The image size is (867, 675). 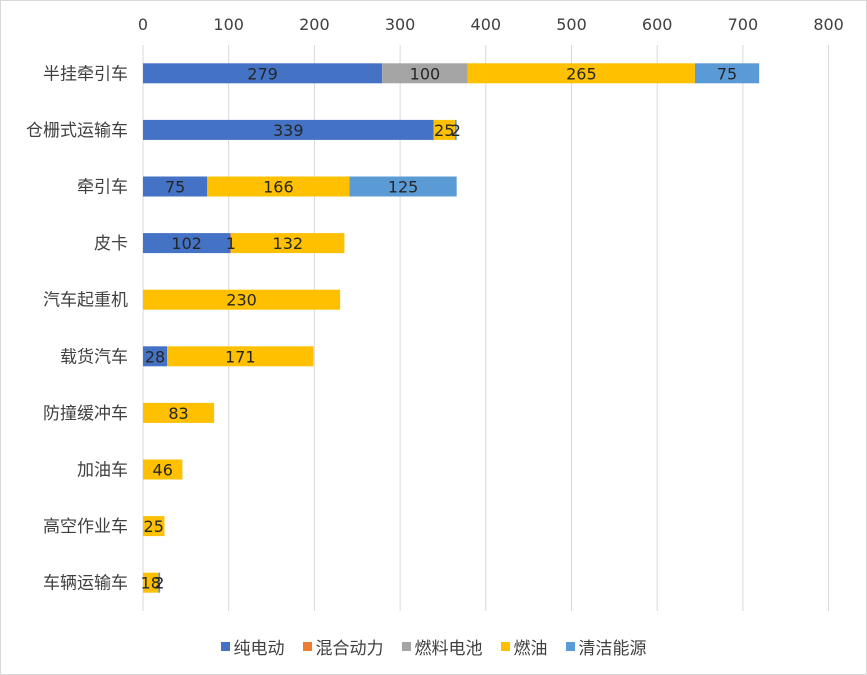 I want to click on data-label: 102, so click(x=186, y=243).